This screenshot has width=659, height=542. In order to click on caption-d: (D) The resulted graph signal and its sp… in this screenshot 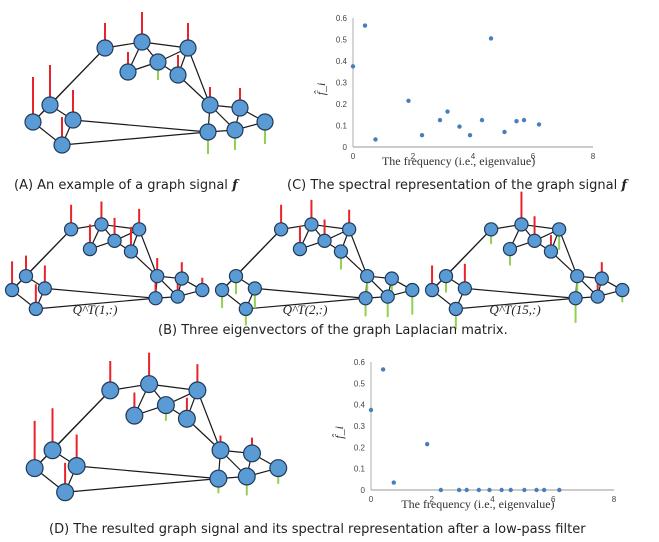, I will do `click(317, 529)`.